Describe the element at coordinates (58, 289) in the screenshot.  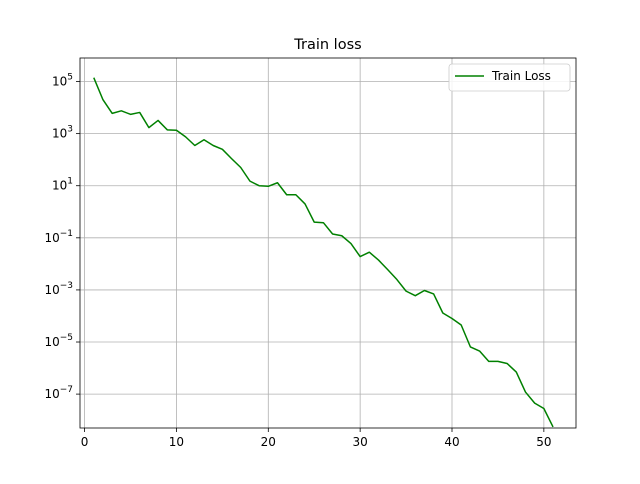
I see `y-tick-label: 10⁻³` at that location.